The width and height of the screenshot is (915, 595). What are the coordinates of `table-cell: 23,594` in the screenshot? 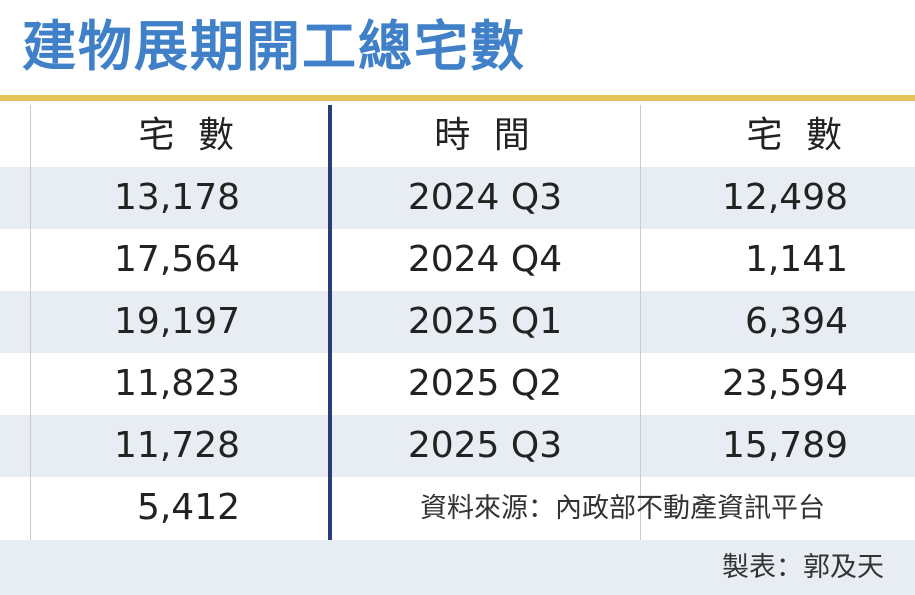 It's located at (785, 383).